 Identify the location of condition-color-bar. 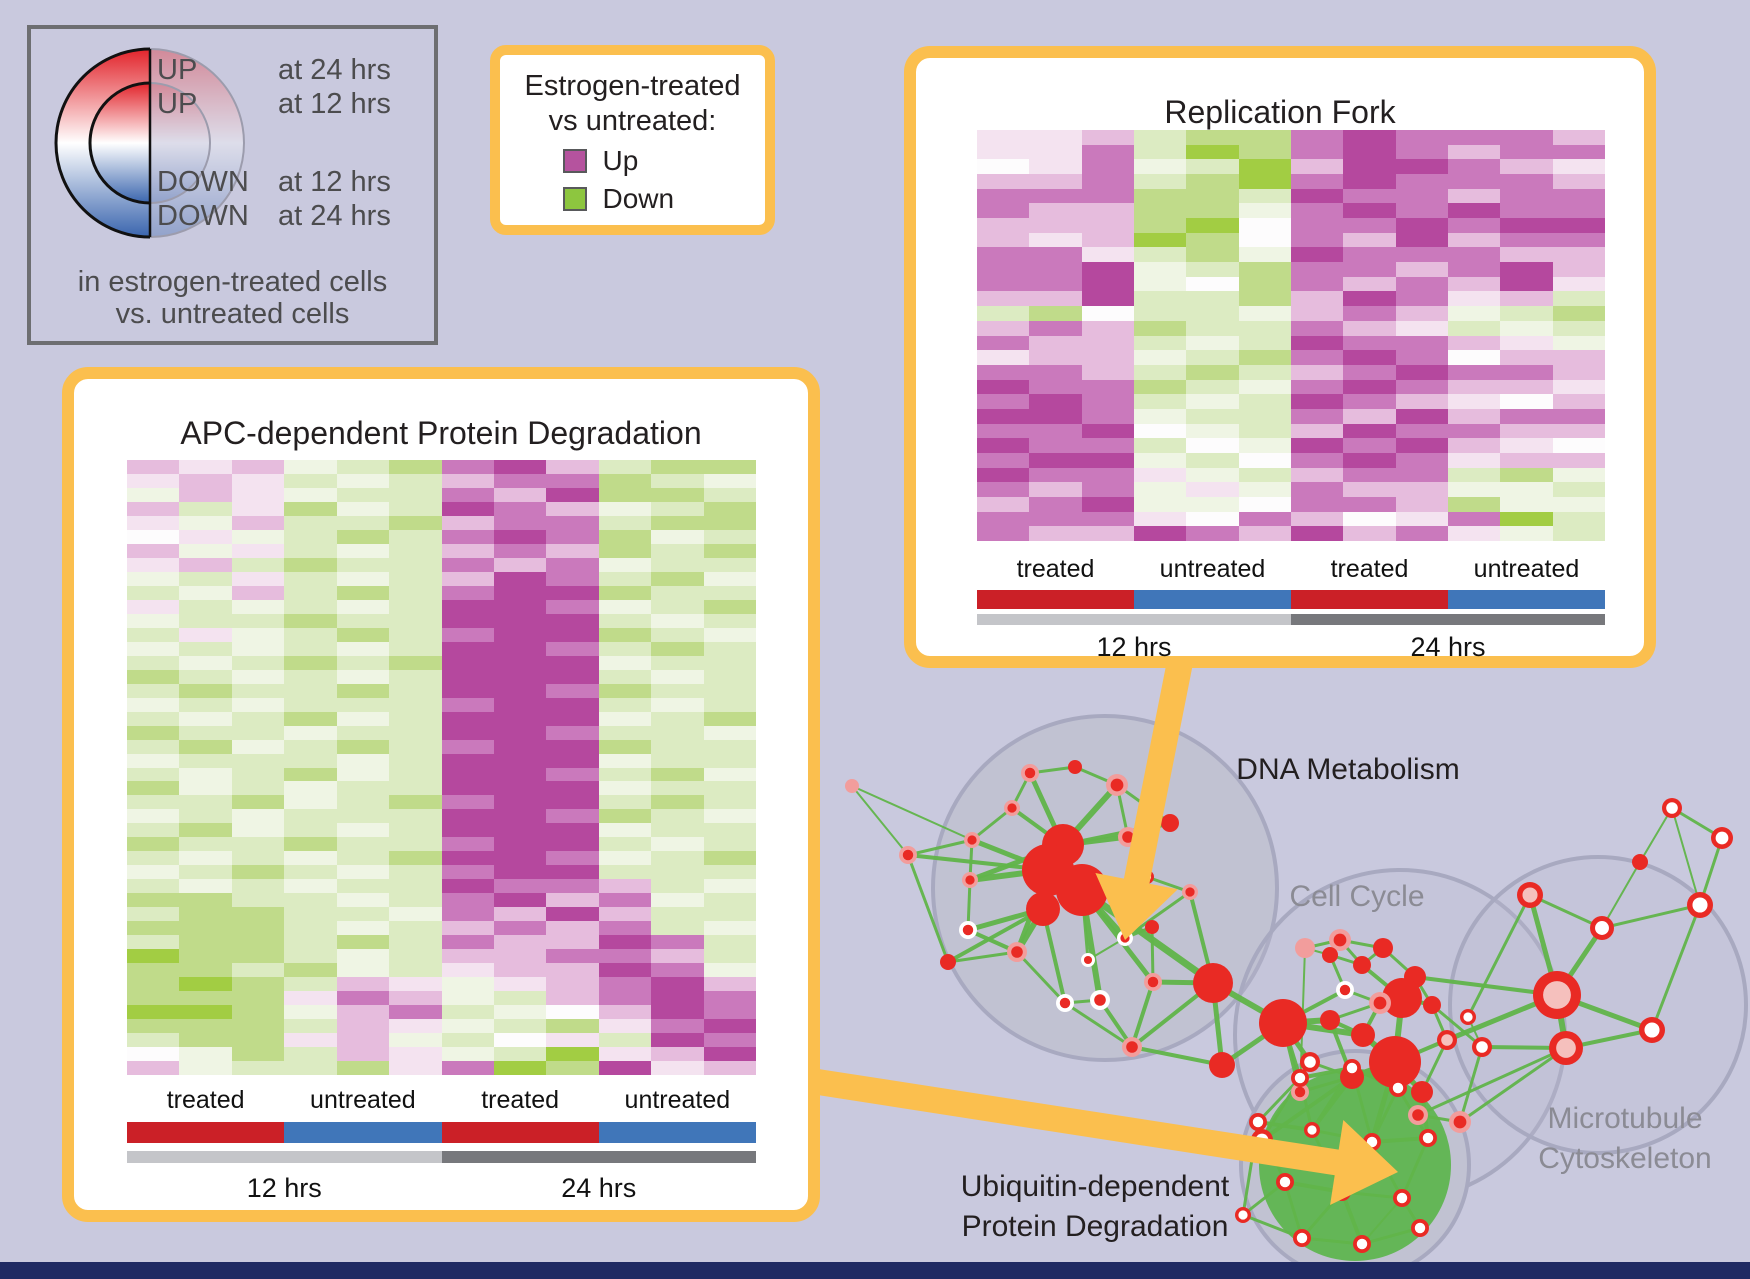
(1291, 599).